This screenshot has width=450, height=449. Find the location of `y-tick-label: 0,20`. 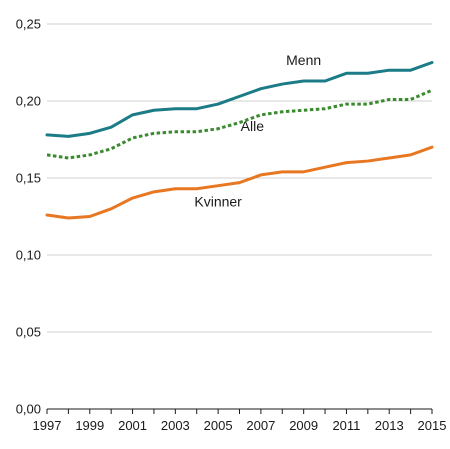

y-tick-label: 0,20 is located at coordinates (28, 101).